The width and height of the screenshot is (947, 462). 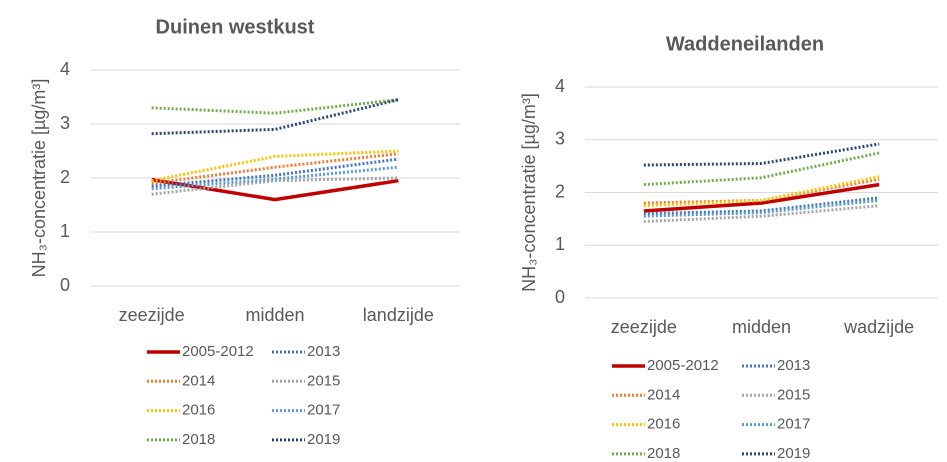 What do you see at coordinates (235, 27) in the screenshot?
I see `chart-title: Duinen westkust` at bounding box center [235, 27].